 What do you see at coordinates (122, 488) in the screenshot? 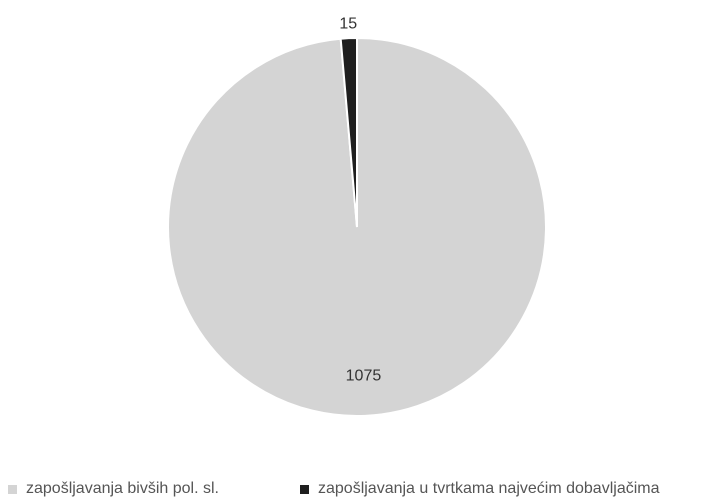
I see `legend-label-former-officials: zapošljavanja bivših pol. sl.` at bounding box center [122, 488].